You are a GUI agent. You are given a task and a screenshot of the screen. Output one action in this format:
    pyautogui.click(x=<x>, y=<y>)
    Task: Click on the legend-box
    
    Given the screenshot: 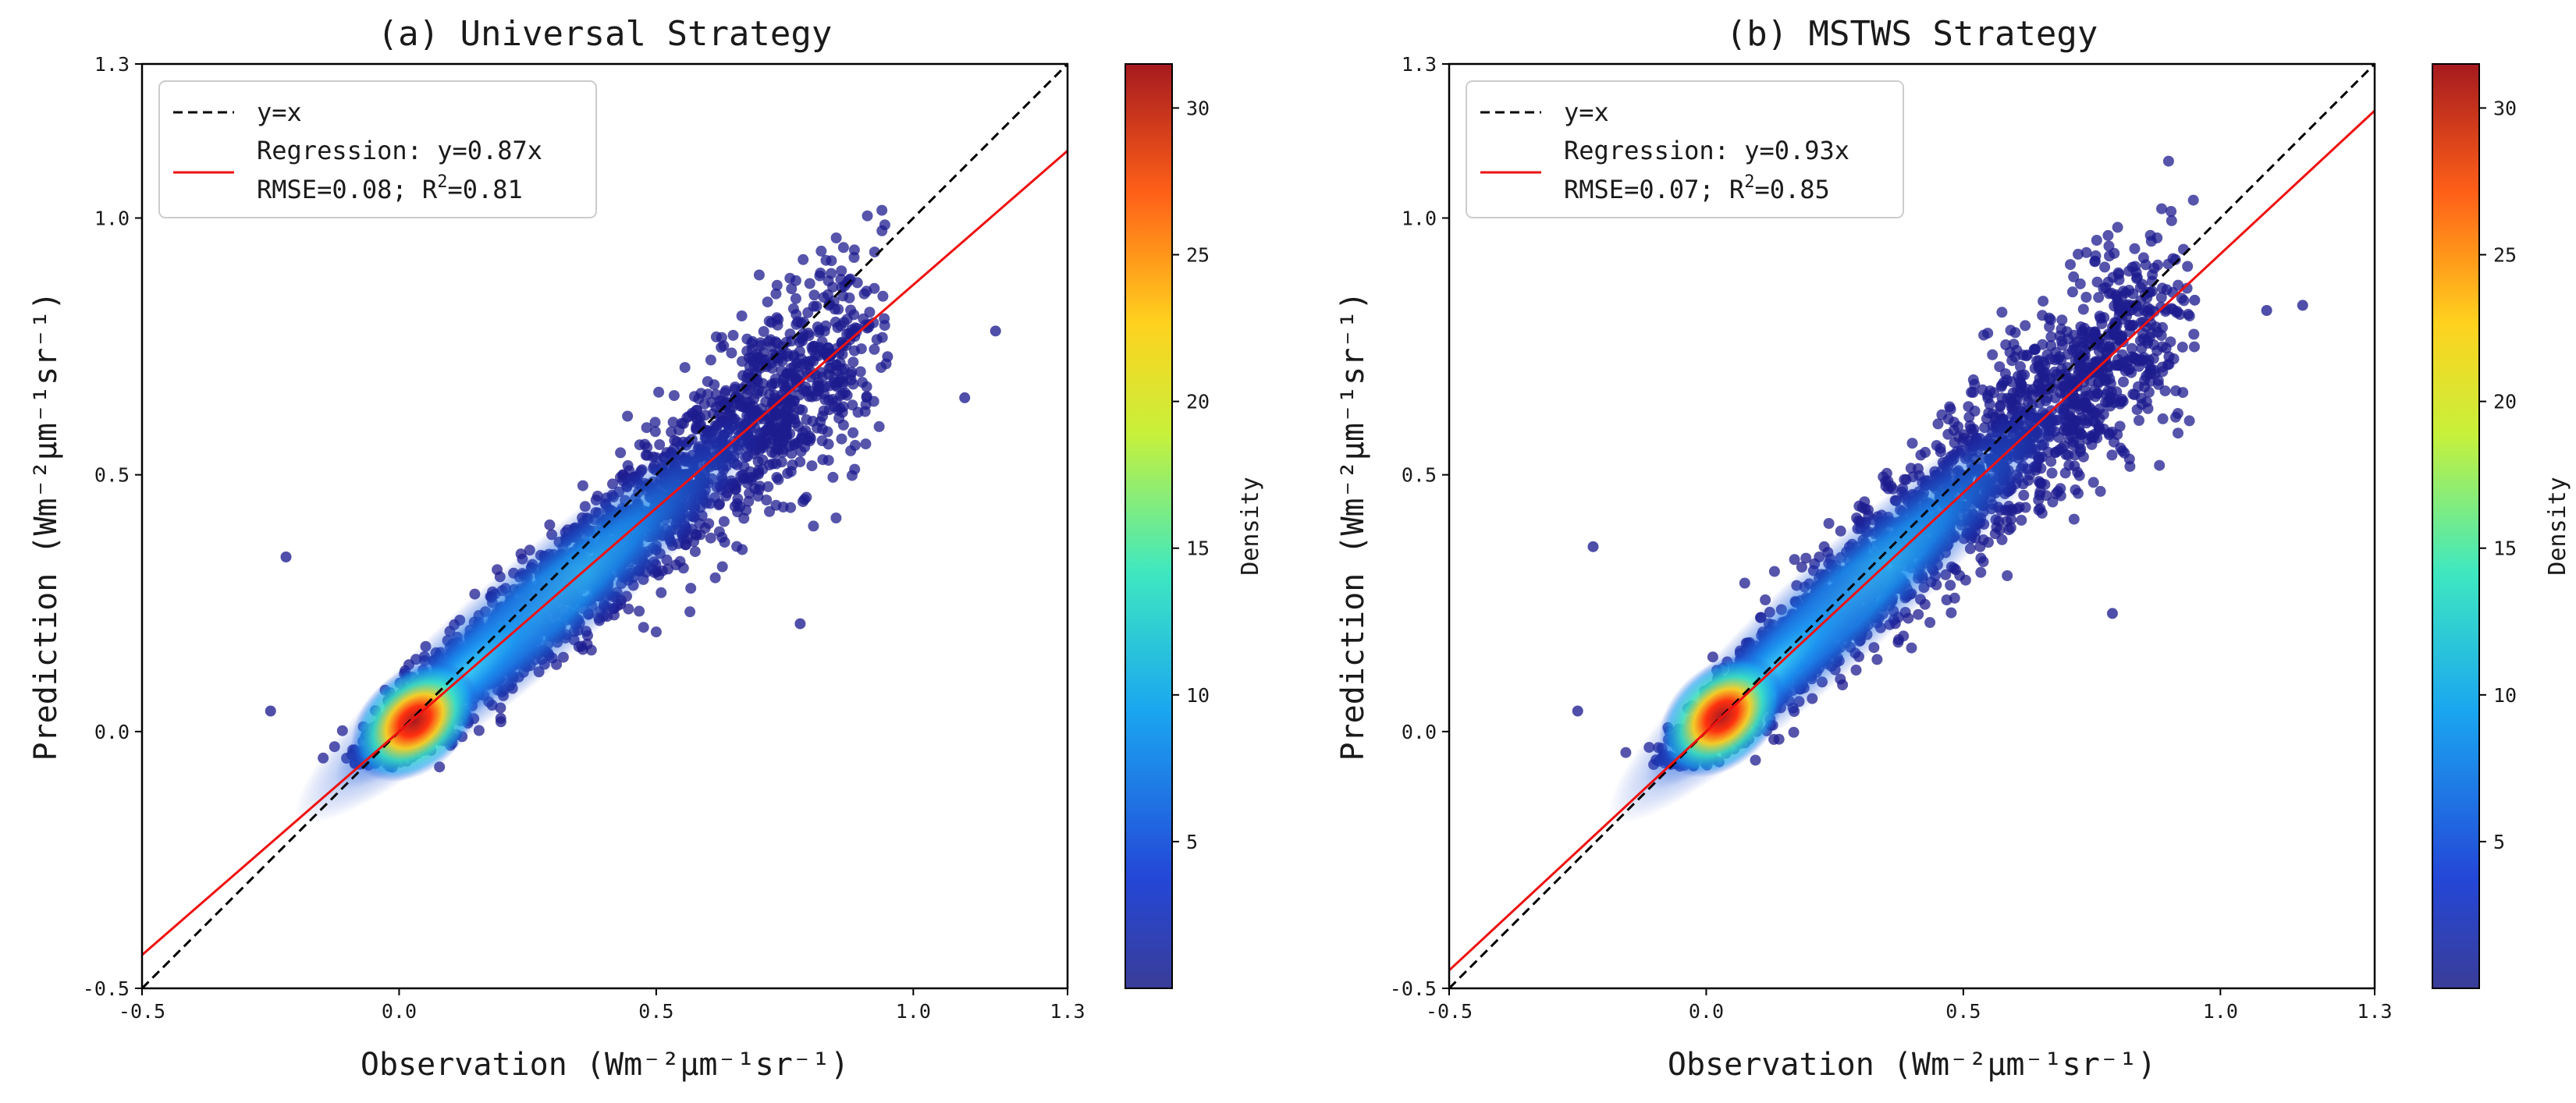 What is the action you would take?
    pyautogui.click(x=377, y=149)
    